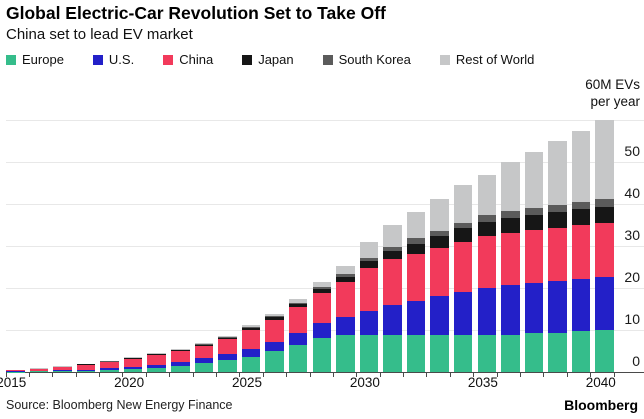 This screenshot has width=644, height=419. What do you see at coordinates (632, 319) in the screenshot?
I see `y-axis-tick-label: 10` at bounding box center [632, 319].